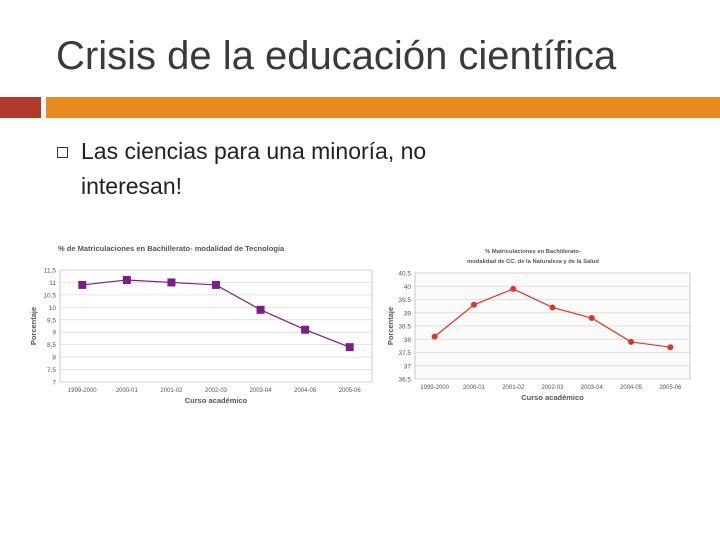 The image size is (720, 540). Describe the element at coordinates (383, 107) in the screenshot. I see `accent-bar-right` at that location.